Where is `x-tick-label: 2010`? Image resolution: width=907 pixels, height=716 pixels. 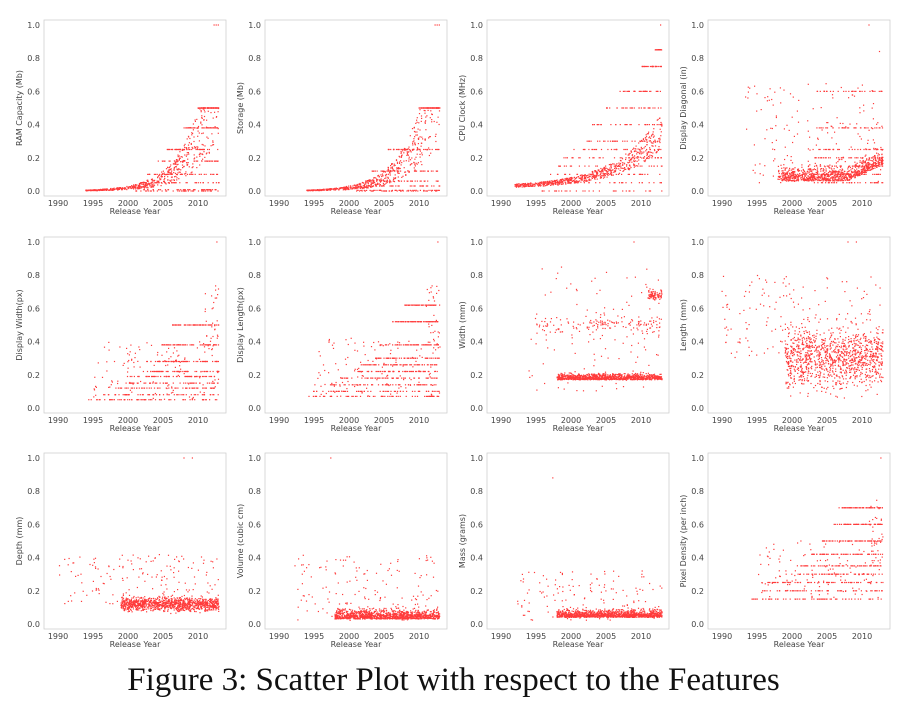 x-tick-label: 2010 is located at coordinates (419, 203).